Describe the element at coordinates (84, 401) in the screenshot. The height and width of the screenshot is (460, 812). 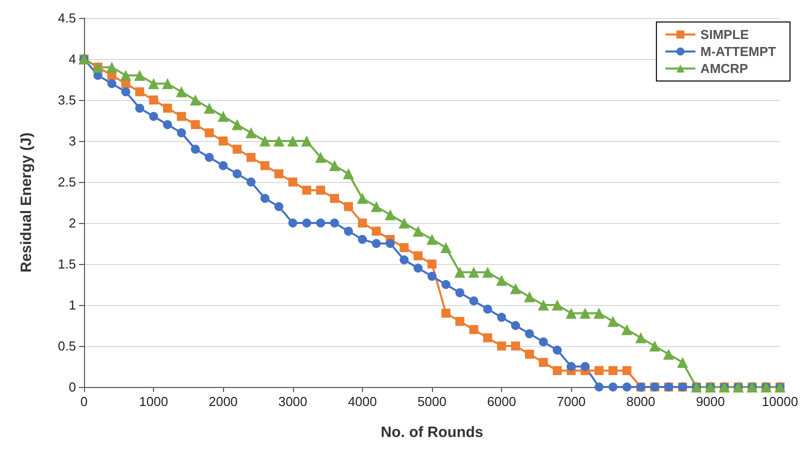
I see `x-tick-label: 0` at that location.